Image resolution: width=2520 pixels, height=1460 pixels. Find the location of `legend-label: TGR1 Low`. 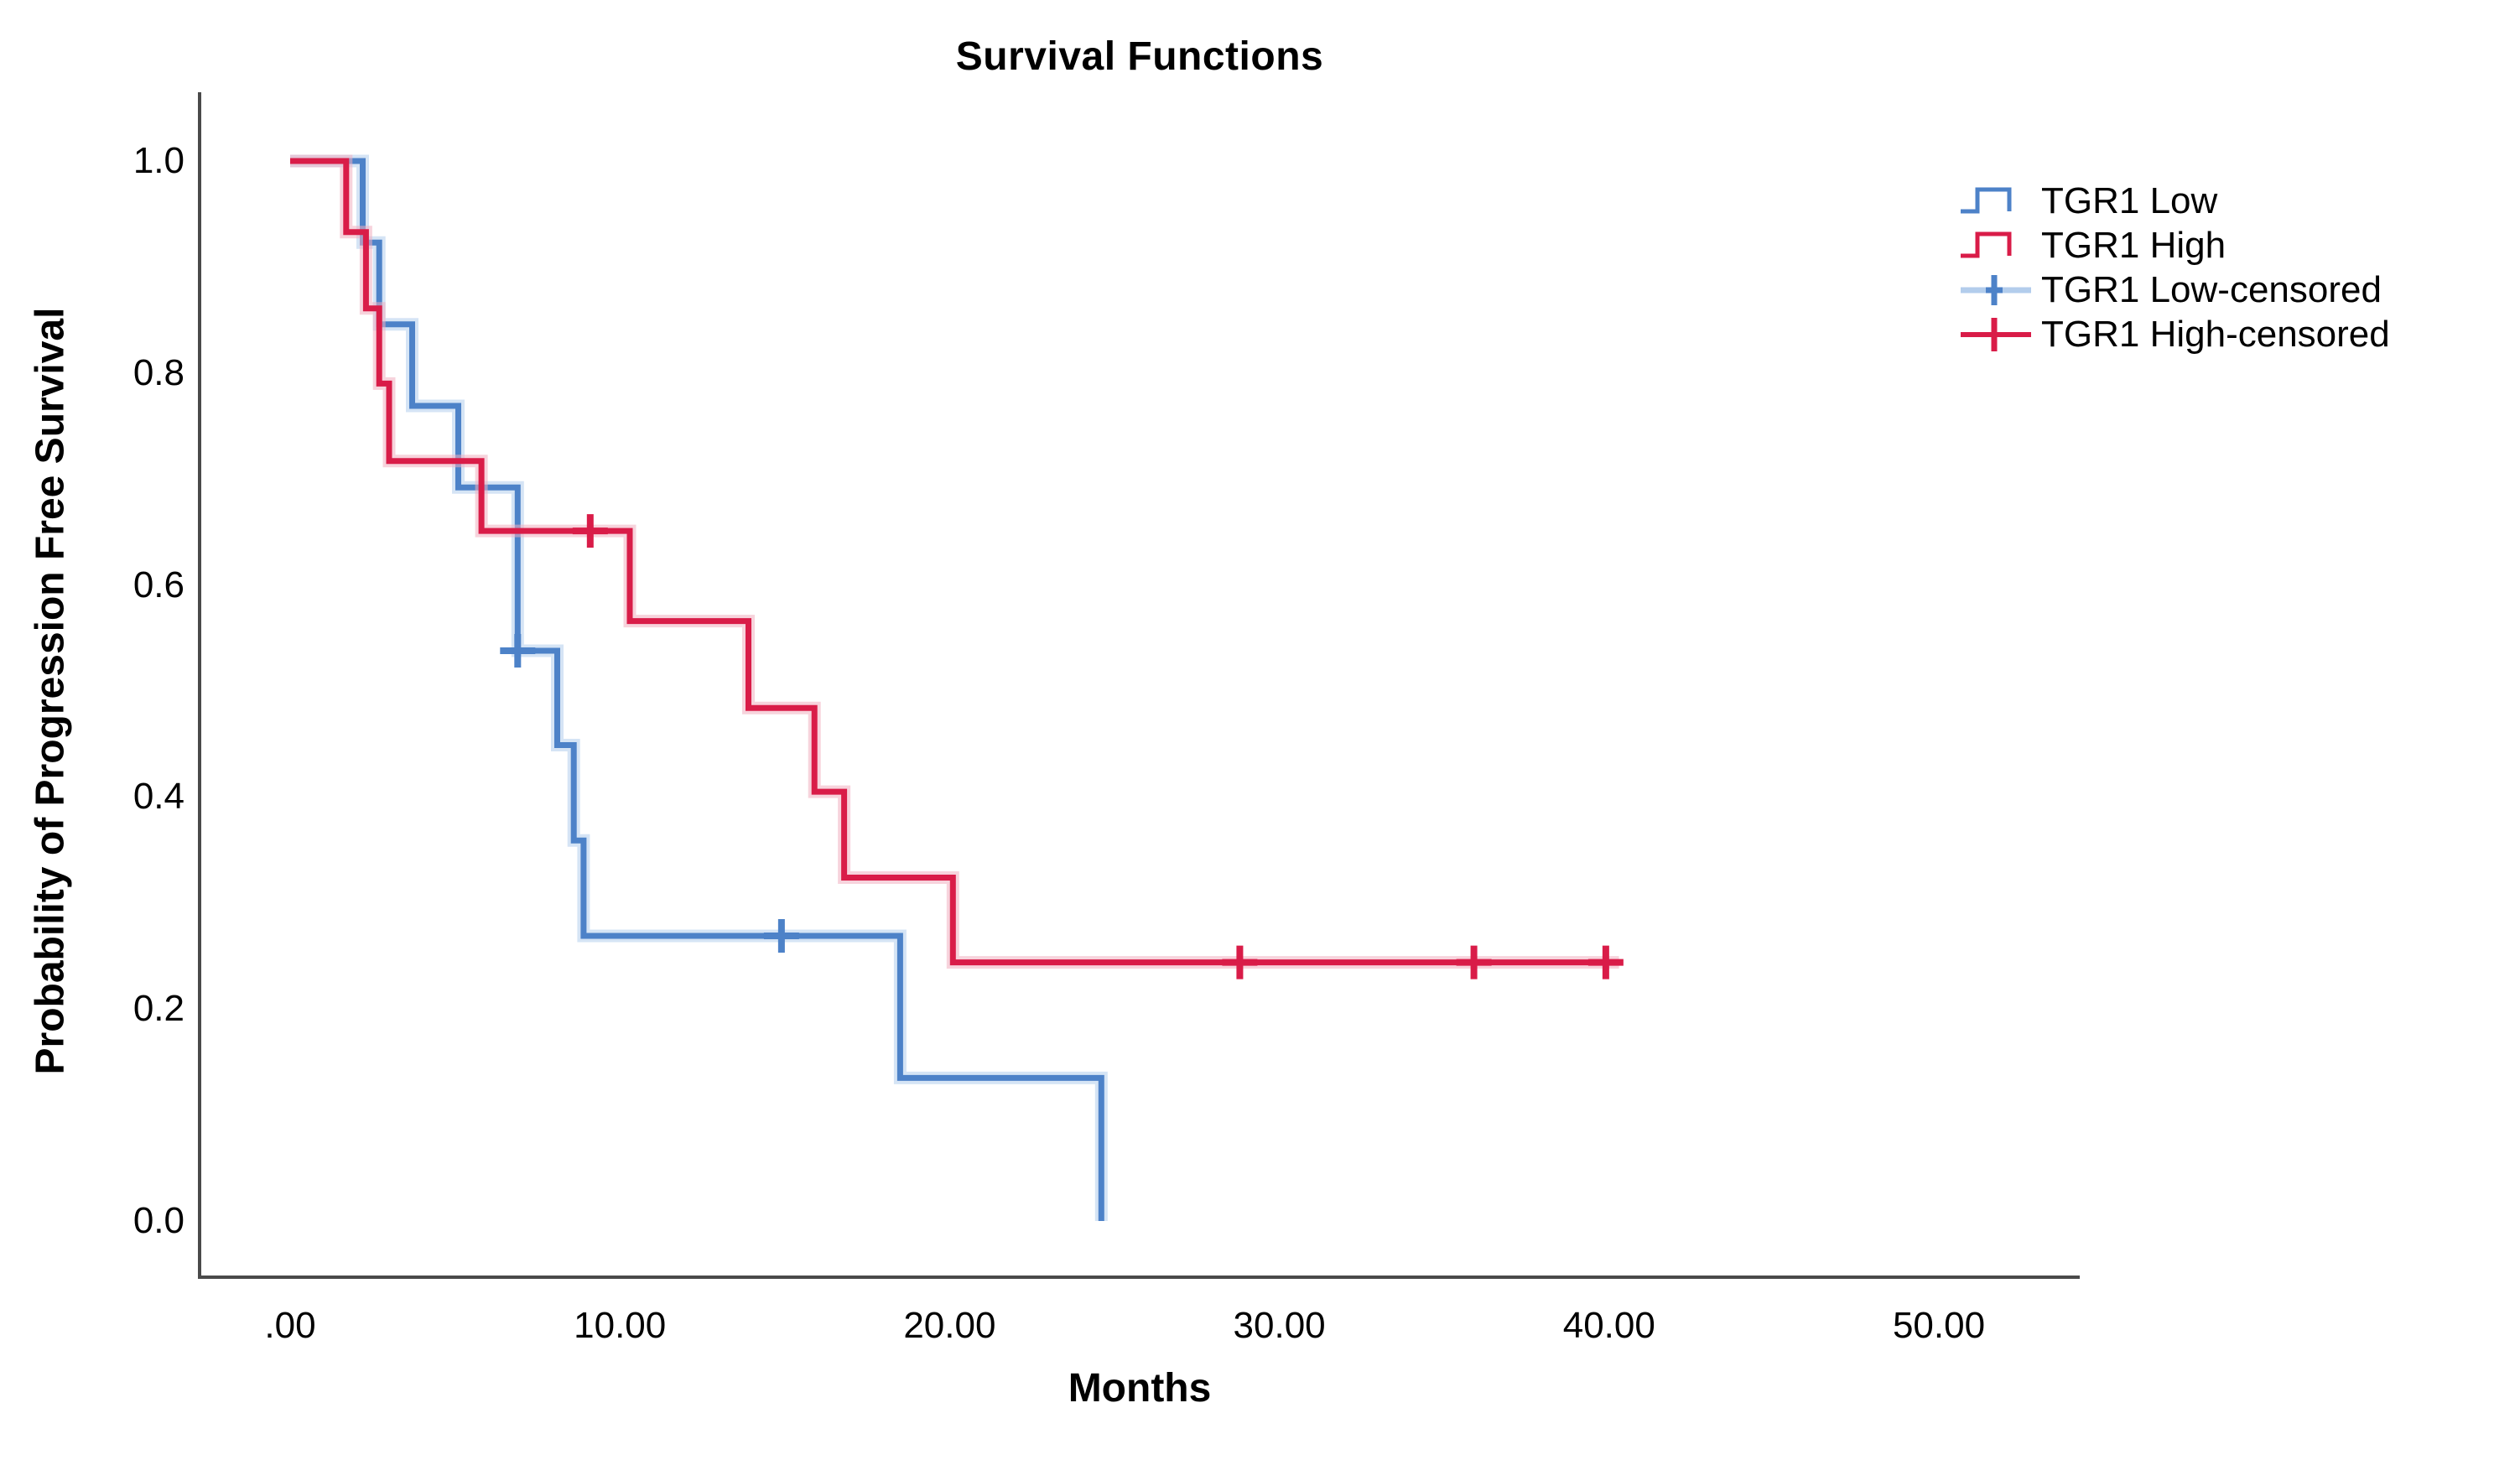

legend-label: TGR1 Low is located at coordinates (2129, 200).